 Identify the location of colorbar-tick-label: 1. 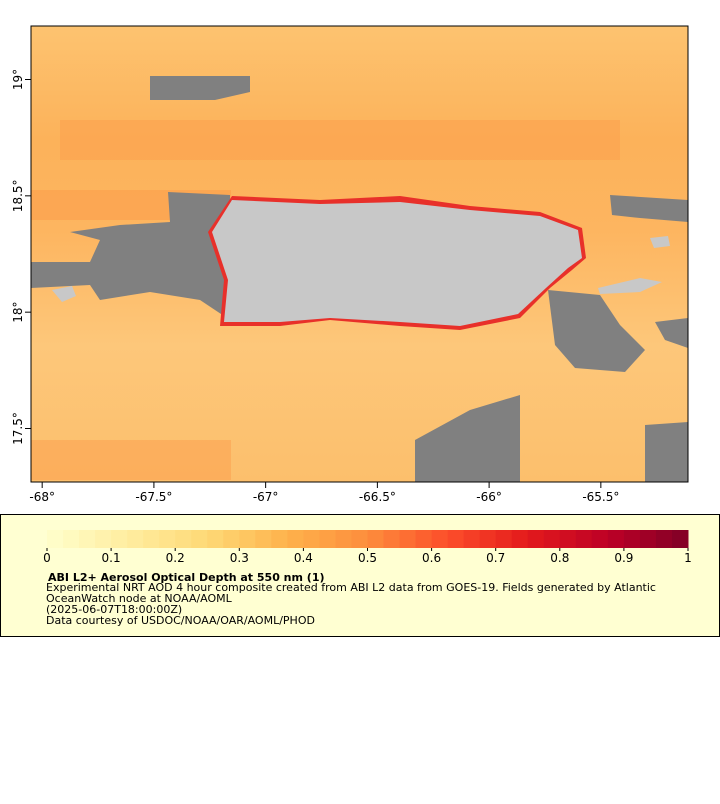
(688, 558).